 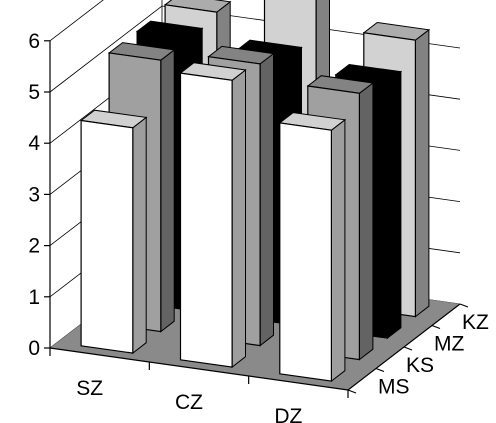 What do you see at coordinates (189, 402) in the screenshot?
I see `x-tick-label: CZ` at bounding box center [189, 402].